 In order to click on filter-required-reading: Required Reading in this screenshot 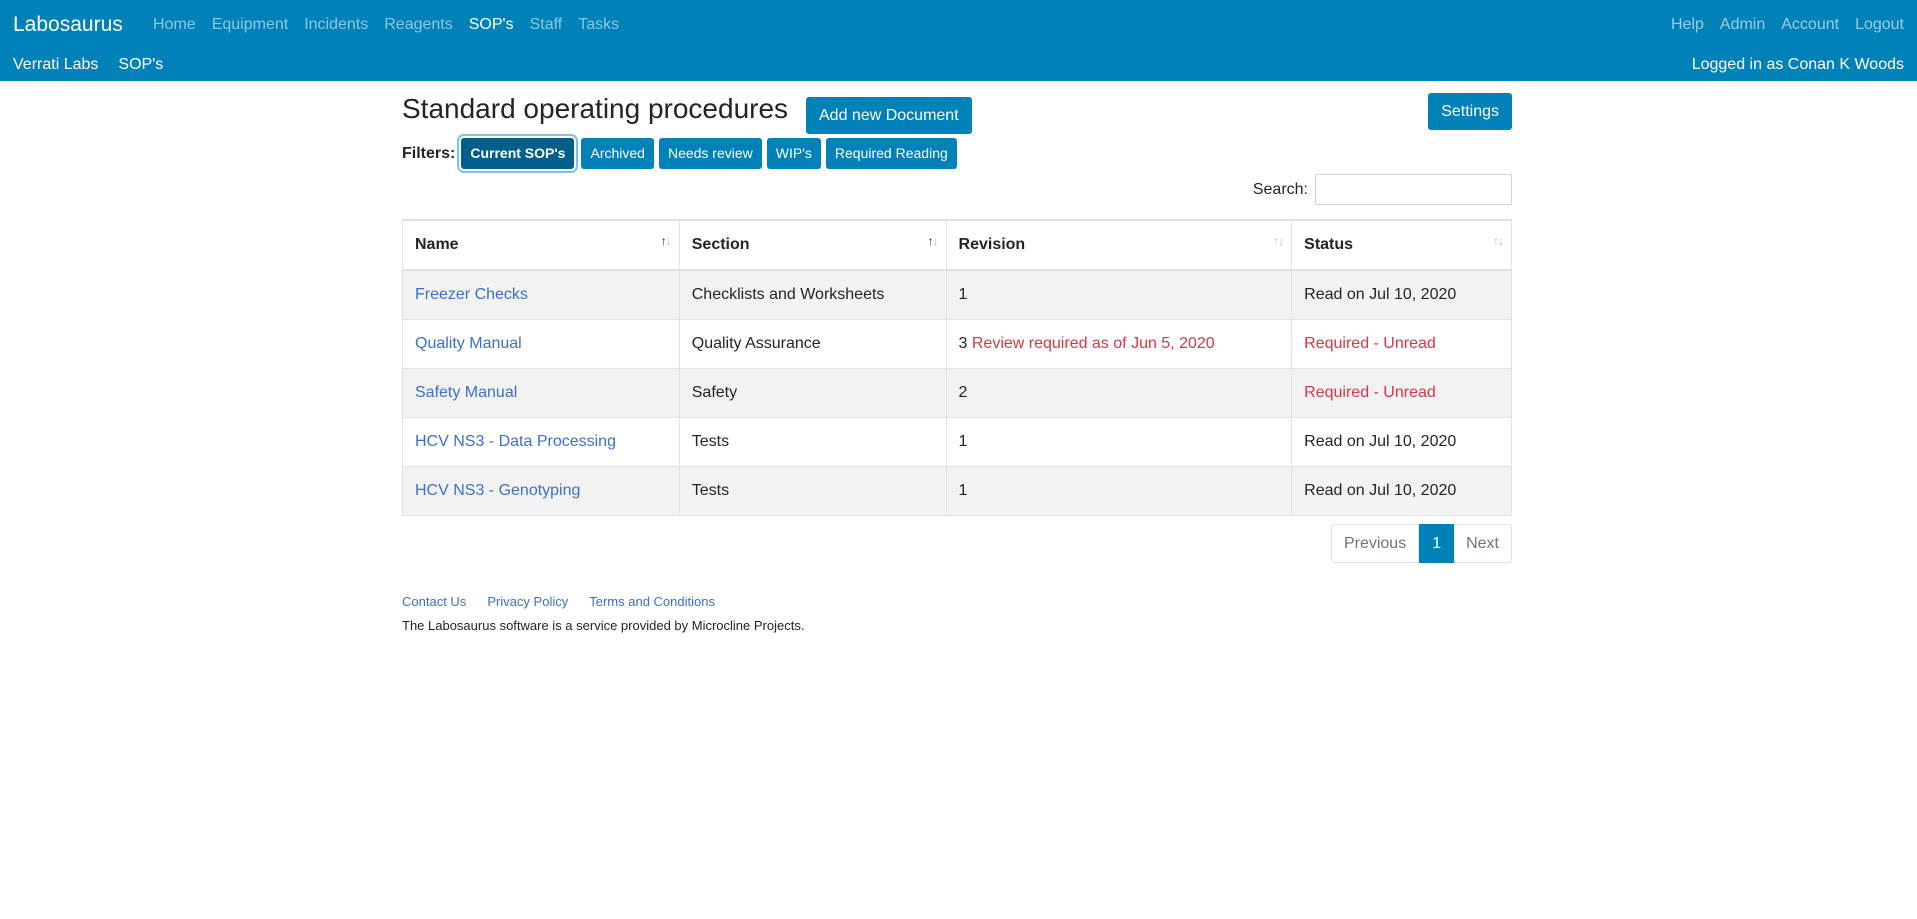, I will do `click(891, 153)`.